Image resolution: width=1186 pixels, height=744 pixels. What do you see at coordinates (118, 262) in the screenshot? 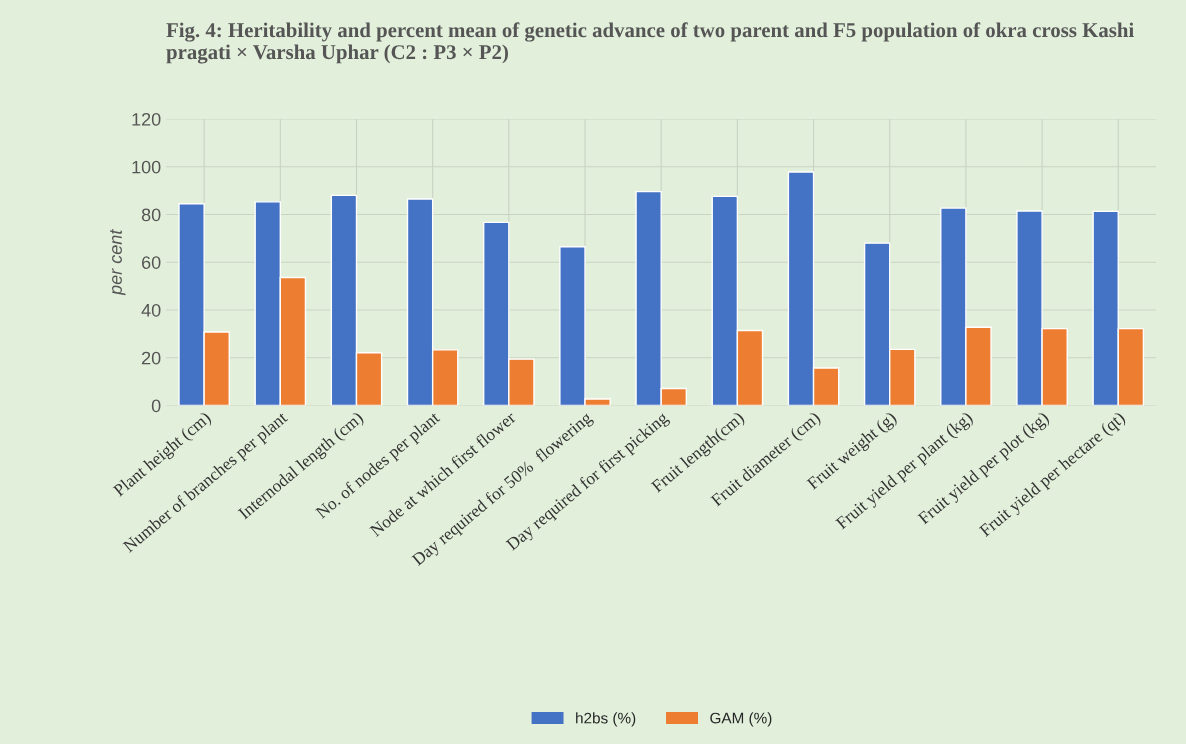
I see `y-axis-title: per cent` at bounding box center [118, 262].